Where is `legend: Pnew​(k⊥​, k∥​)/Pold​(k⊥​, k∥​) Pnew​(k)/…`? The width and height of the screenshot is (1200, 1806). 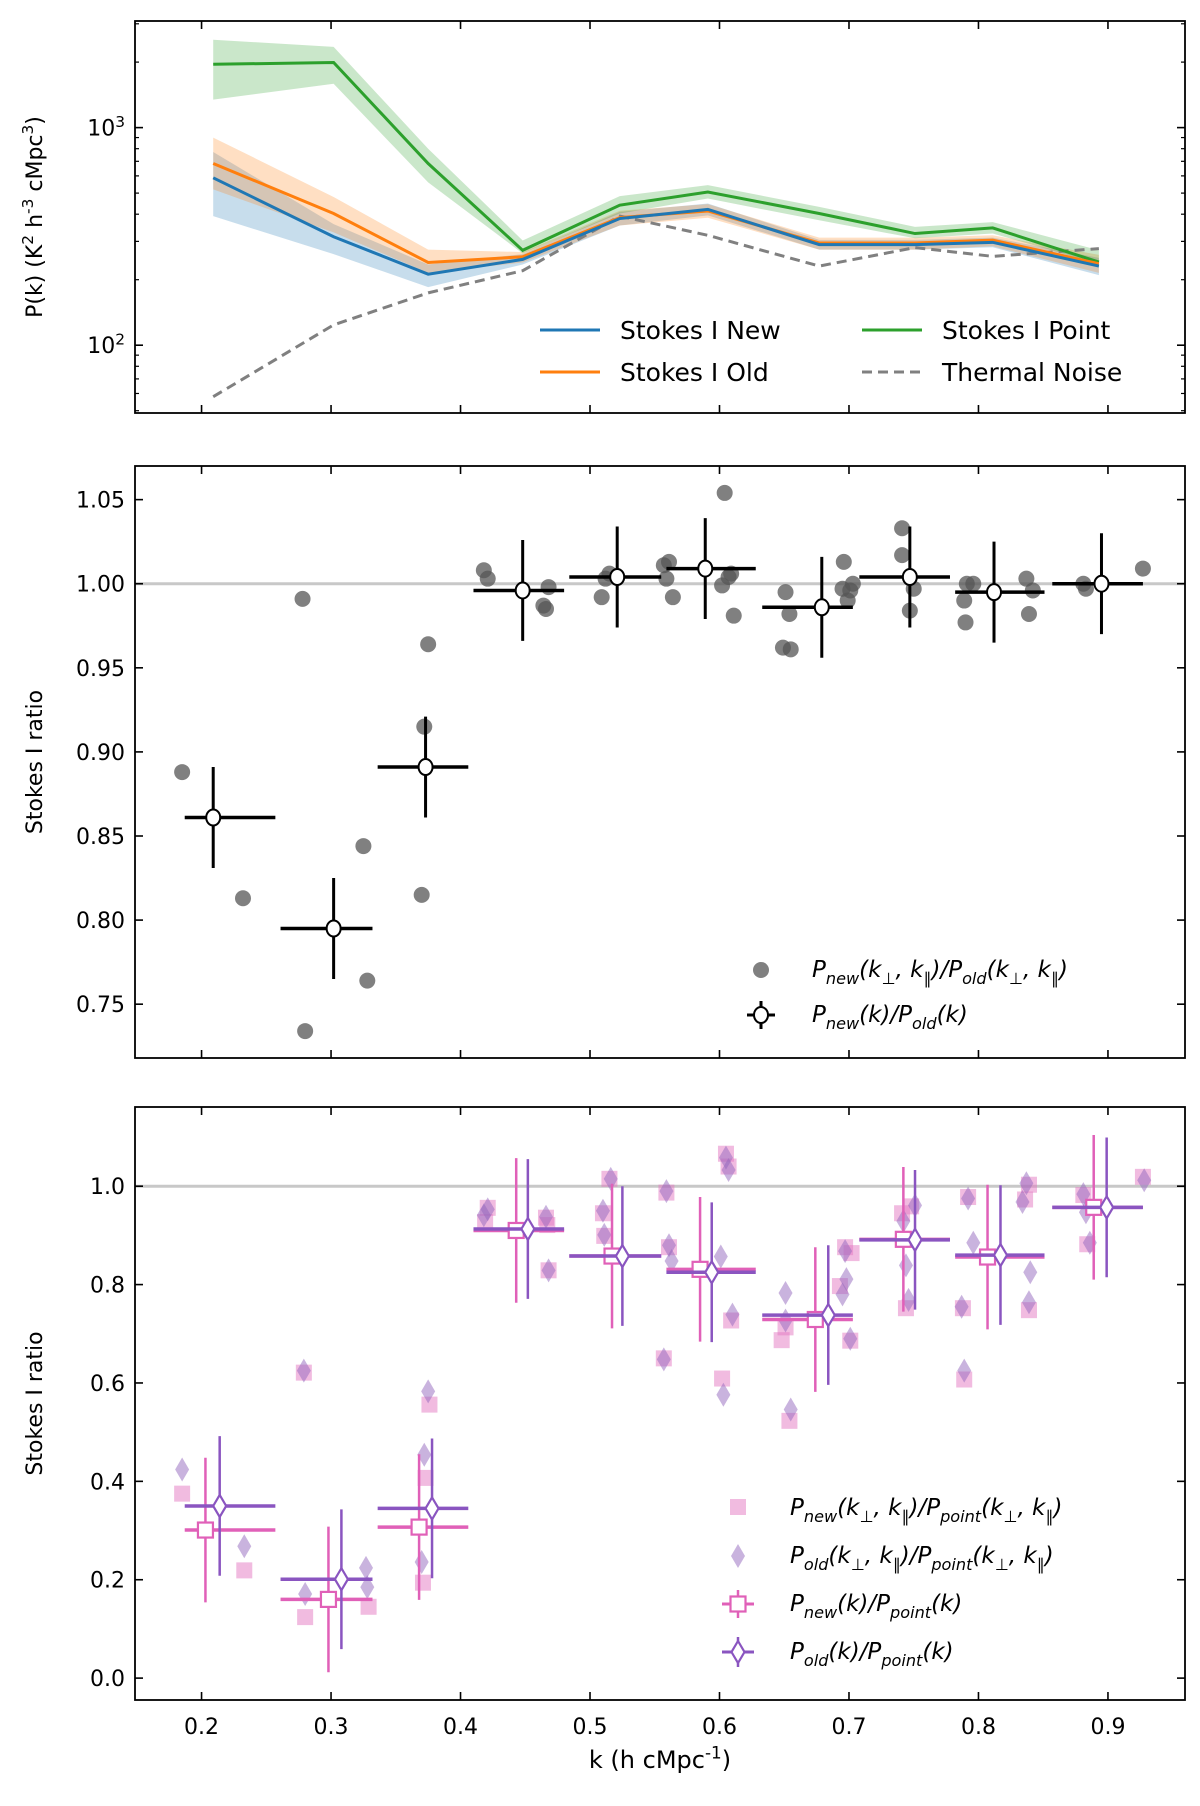 legend: Pnew​(k⊥​, k∥​)/Pold​(k⊥​, k∥​) Pnew​(k)/… is located at coordinates (907, 995).